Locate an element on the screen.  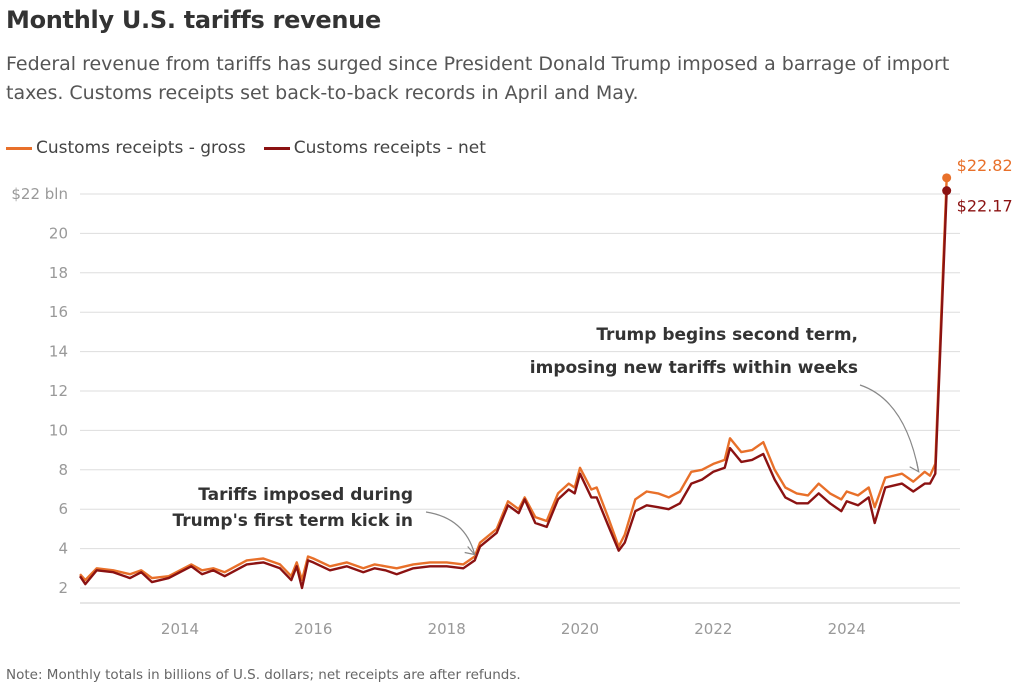
x-tick-label: 2020 is located at coordinates (580, 629).